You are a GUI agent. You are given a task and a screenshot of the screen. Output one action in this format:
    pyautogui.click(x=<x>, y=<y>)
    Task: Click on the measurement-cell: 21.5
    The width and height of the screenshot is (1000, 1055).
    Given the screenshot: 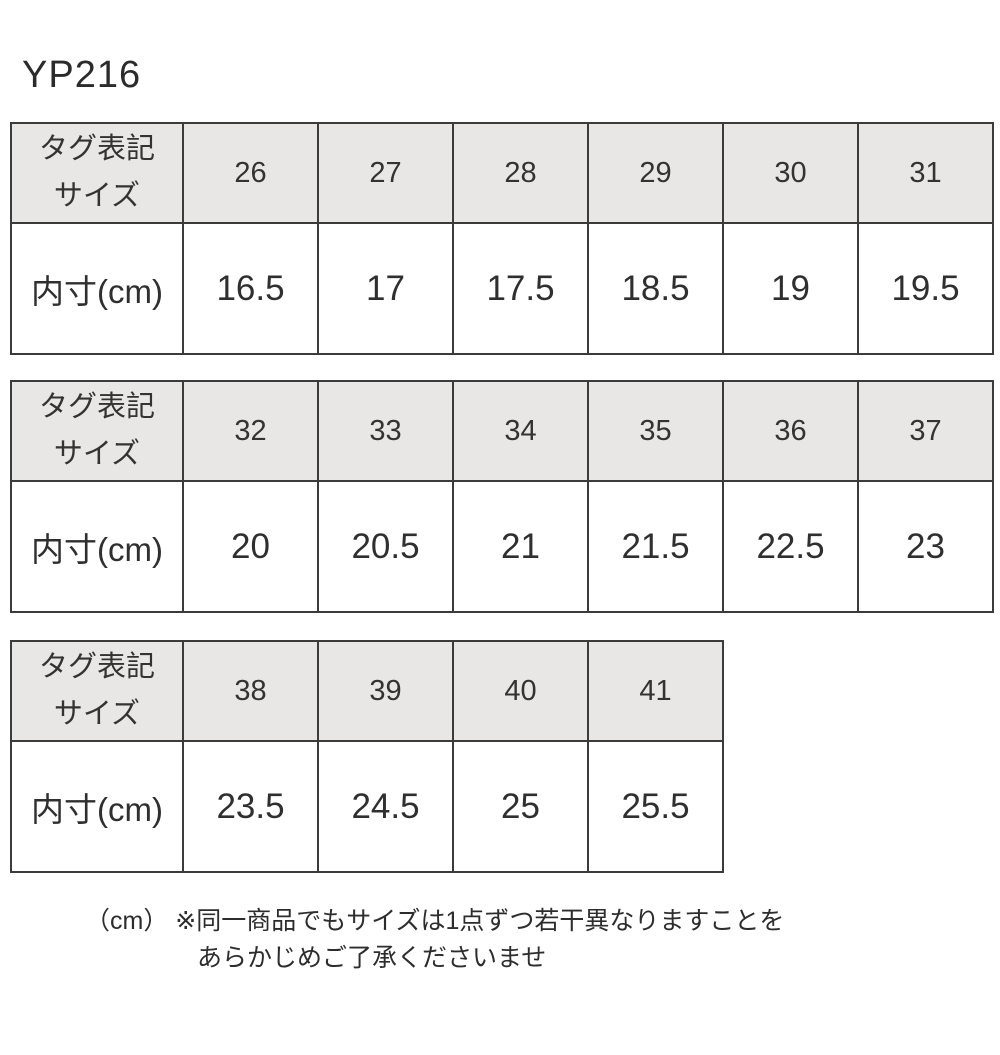 What is the action you would take?
    pyautogui.click(x=655, y=546)
    